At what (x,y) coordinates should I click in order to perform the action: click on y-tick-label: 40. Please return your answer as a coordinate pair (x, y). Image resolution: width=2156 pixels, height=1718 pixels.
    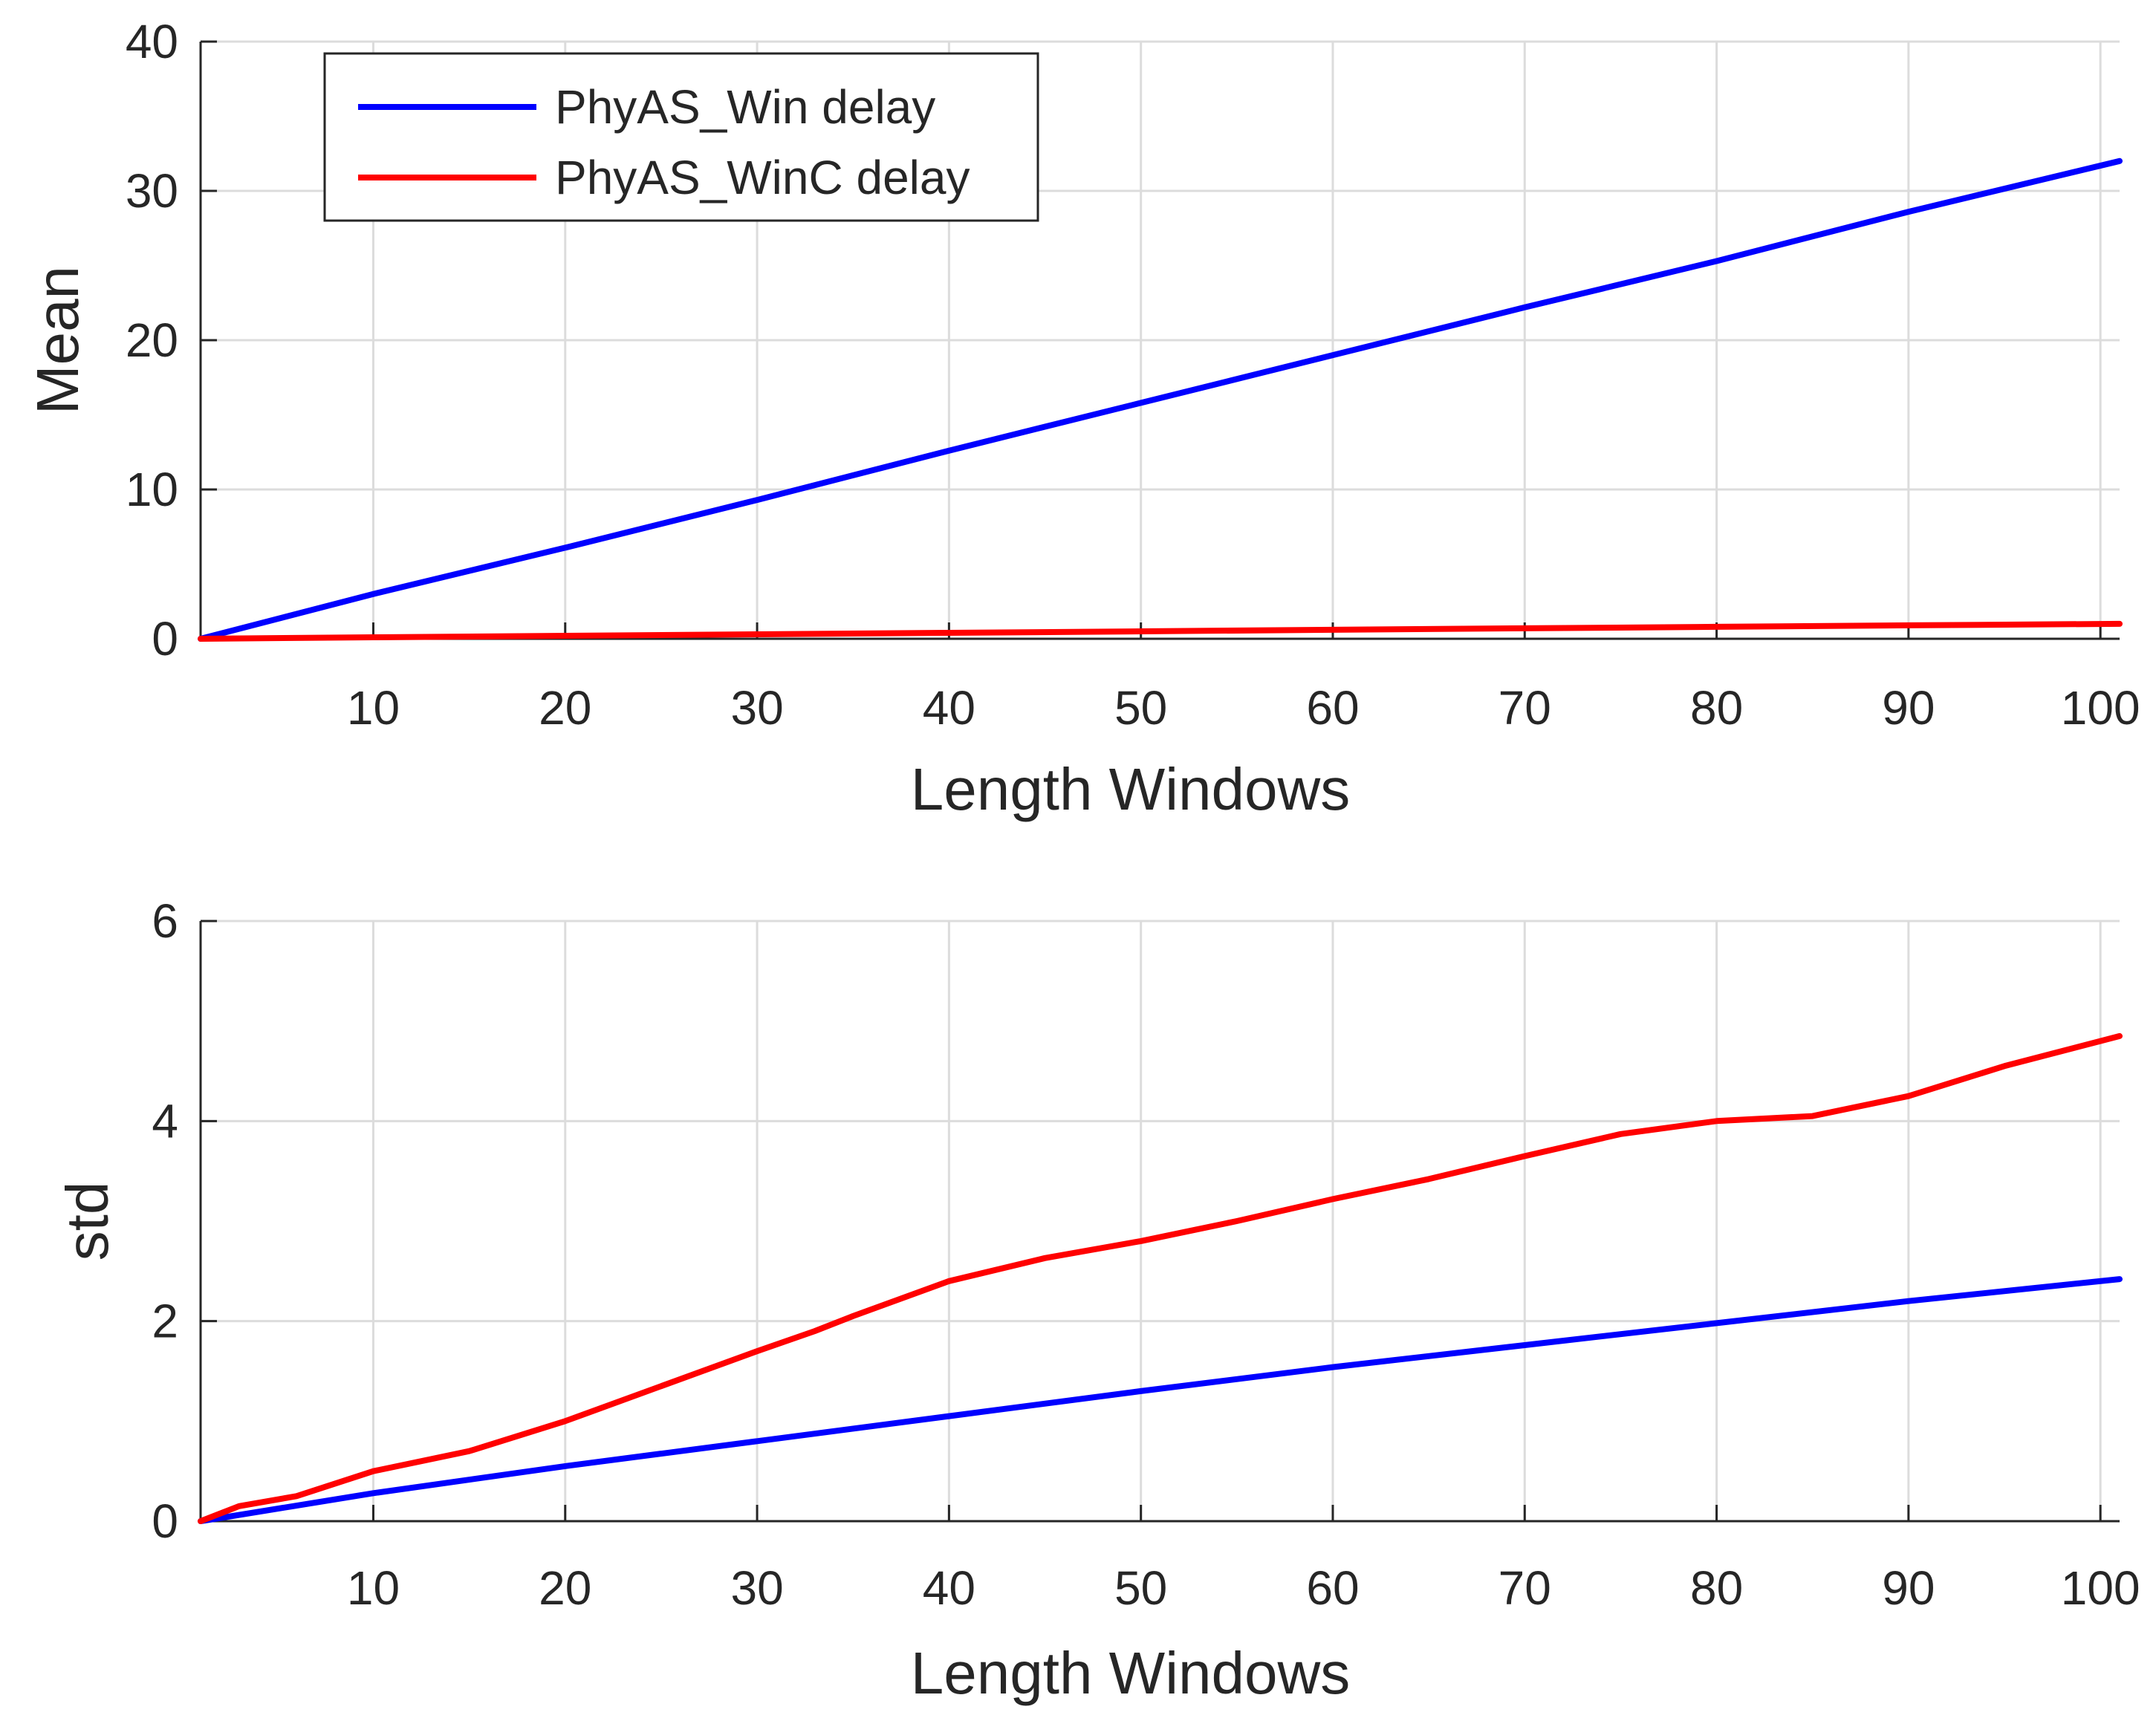
    Looking at the image, I should click on (152, 41).